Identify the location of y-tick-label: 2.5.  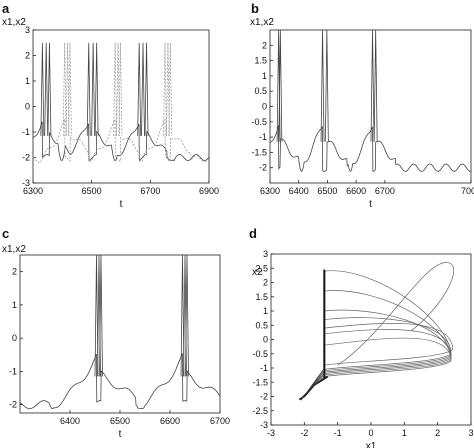
(261, 268).